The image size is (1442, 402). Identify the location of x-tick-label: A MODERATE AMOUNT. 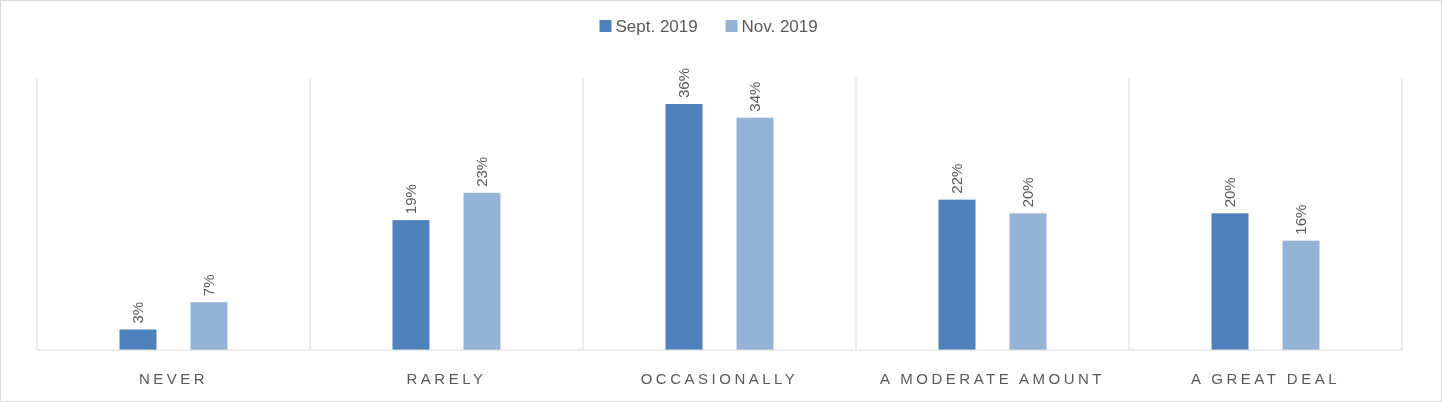
(992, 378).